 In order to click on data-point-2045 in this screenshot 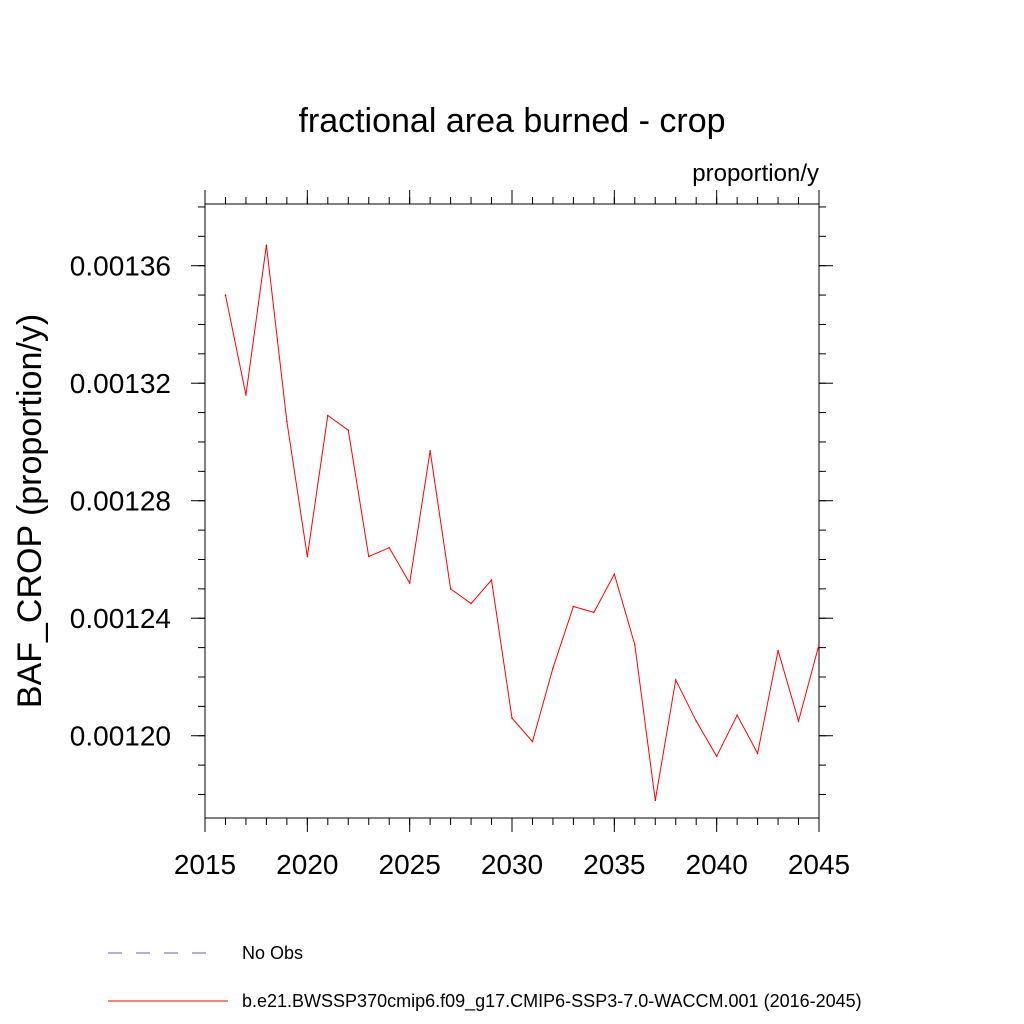, I will do `click(819, 644)`.